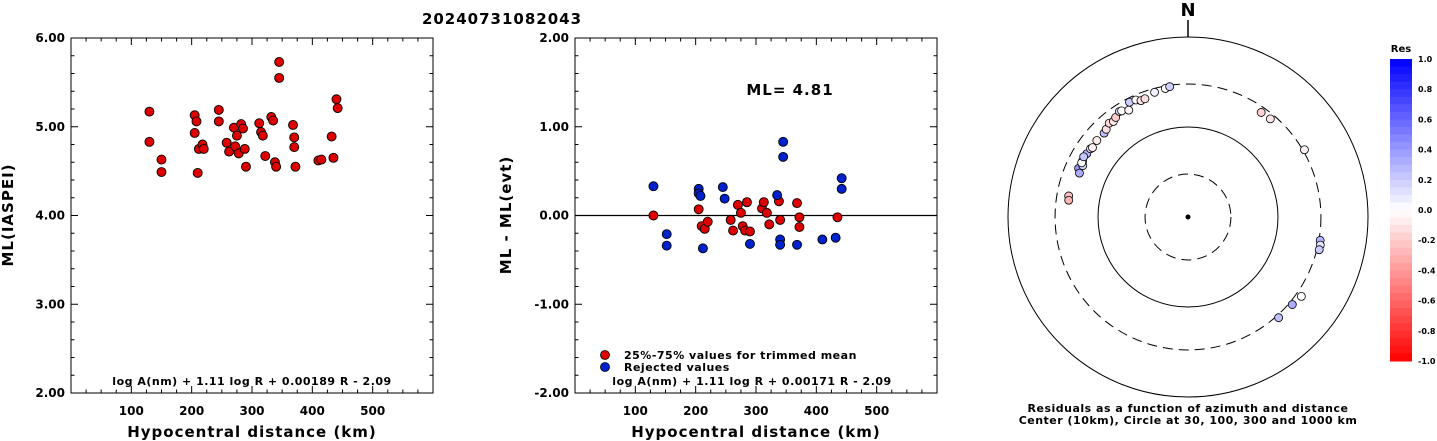 Image resolution: width=1437 pixels, height=441 pixels. What do you see at coordinates (551, 304) in the screenshot?
I see `y-tick-label: -1.00` at bounding box center [551, 304].